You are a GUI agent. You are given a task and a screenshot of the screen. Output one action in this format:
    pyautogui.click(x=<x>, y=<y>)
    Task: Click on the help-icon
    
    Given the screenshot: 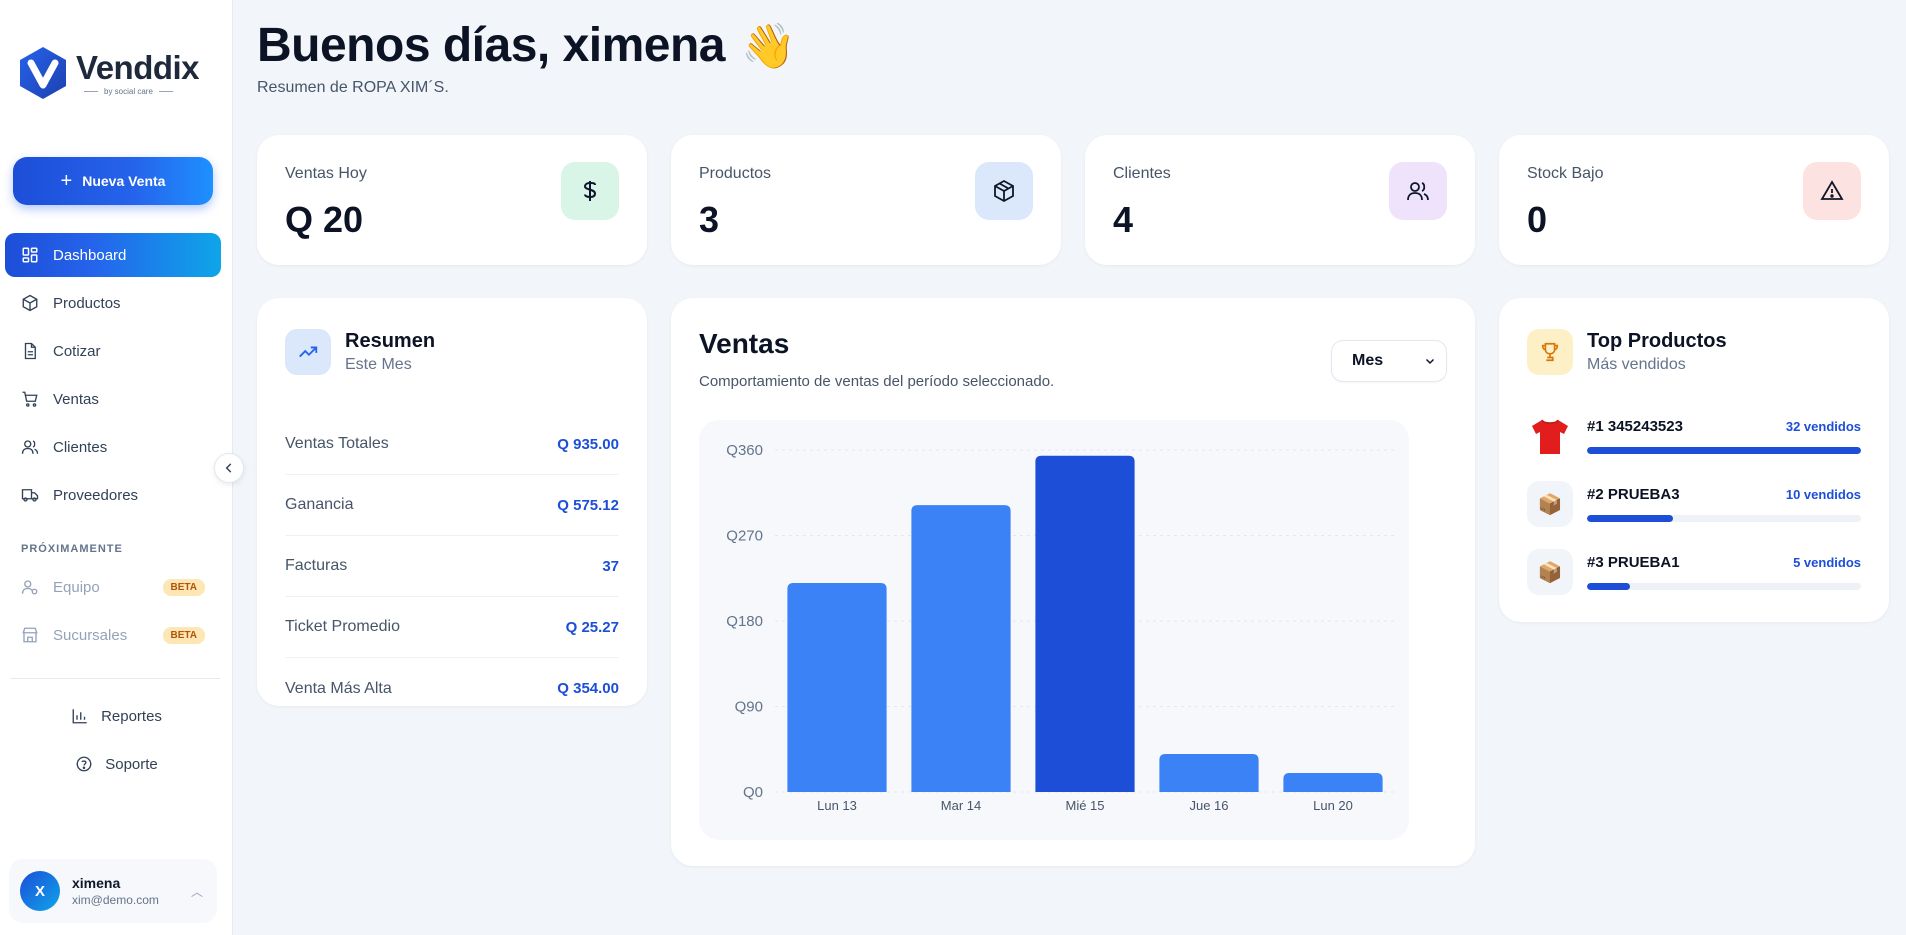 What is the action you would take?
    pyautogui.click(x=84, y=764)
    